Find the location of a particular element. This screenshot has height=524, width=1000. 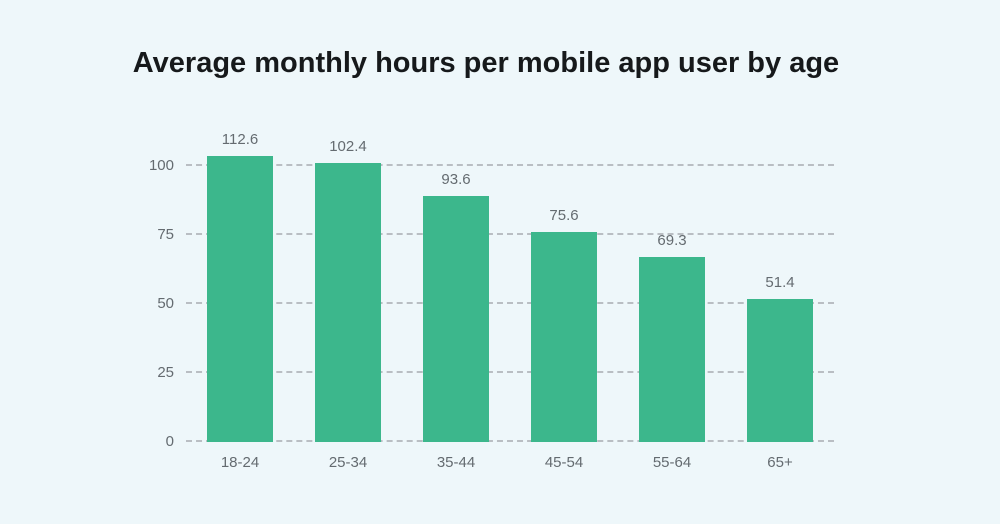

bar-slot-35-44: 93.6 35-44 is located at coordinates (456, 313).